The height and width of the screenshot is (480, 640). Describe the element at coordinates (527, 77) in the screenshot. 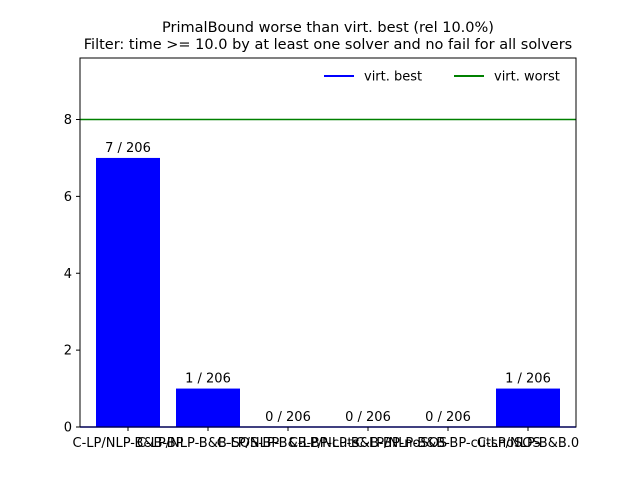

I see `legend-label: virt. worst` at that location.